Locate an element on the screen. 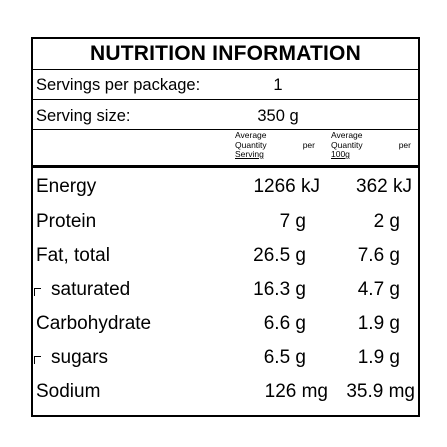 Image resolution: width=447 pixels, height=447 pixels. saturated-per-100g: 4.7 g is located at coordinates (378, 289).